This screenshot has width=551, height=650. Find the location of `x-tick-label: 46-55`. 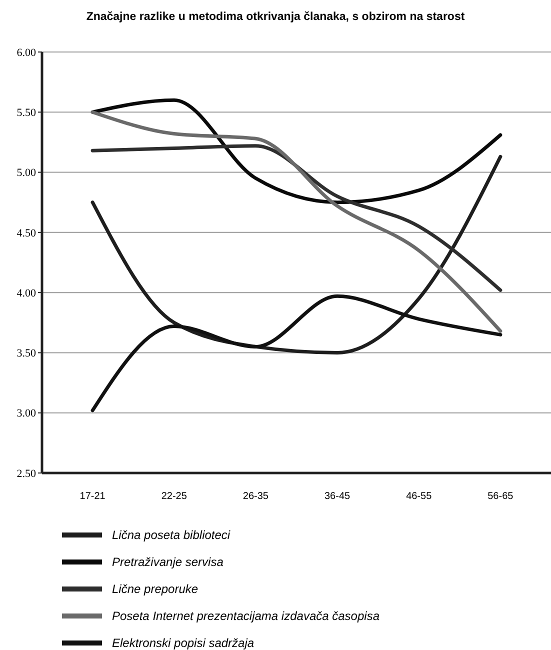

x-tick-label: 46-55 is located at coordinates (419, 496).